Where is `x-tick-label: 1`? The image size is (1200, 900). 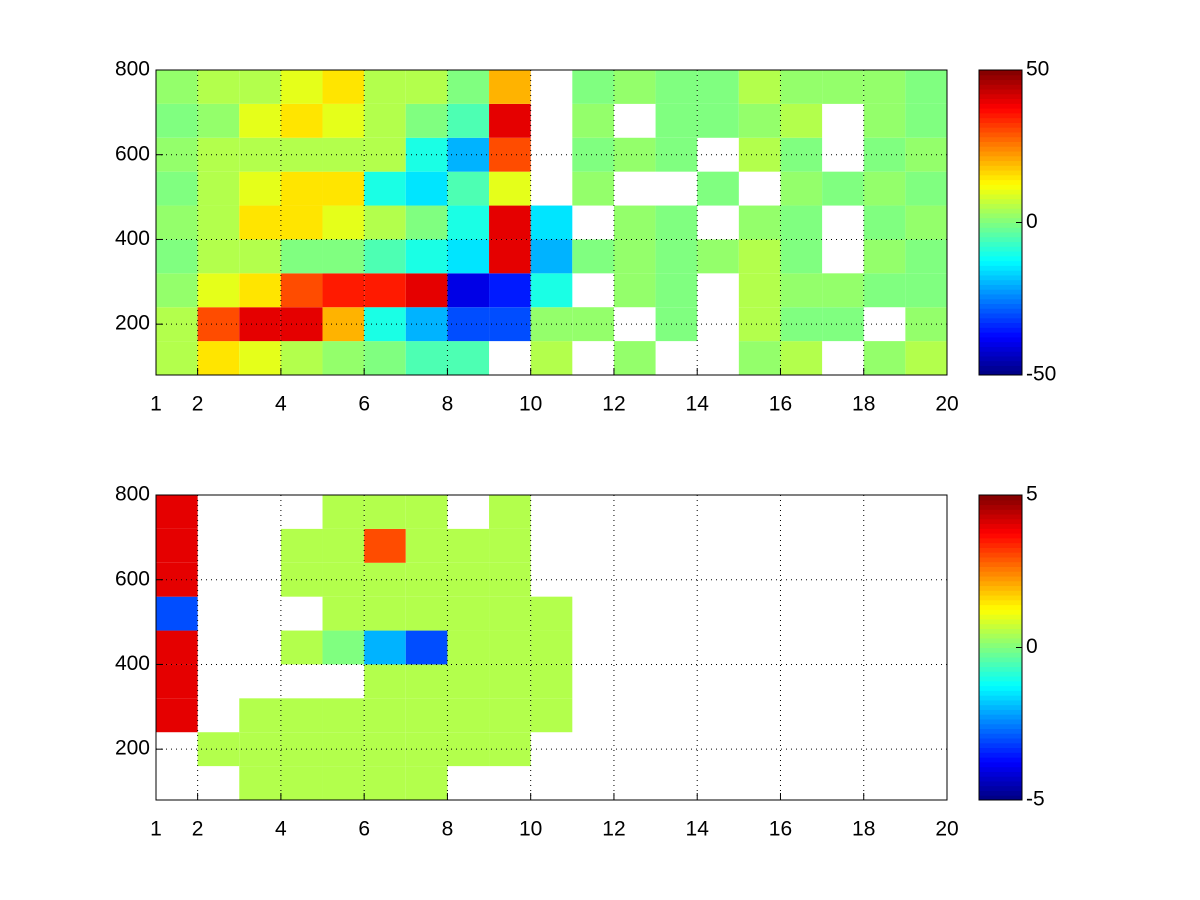
x-tick-label: 1 is located at coordinates (156, 829).